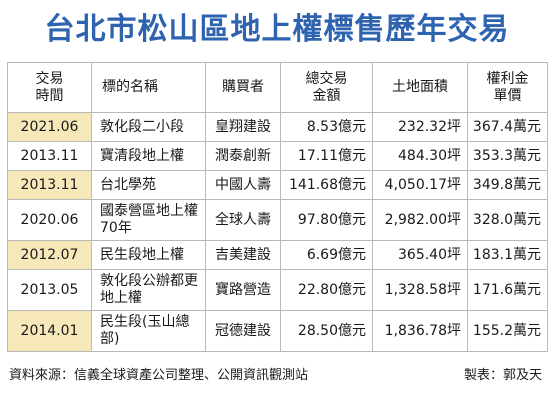 The height and width of the screenshot is (401, 554). Describe the element at coordinates (326, 220) in the screenshot. I see `cell-total: 97.80億元` at that location.